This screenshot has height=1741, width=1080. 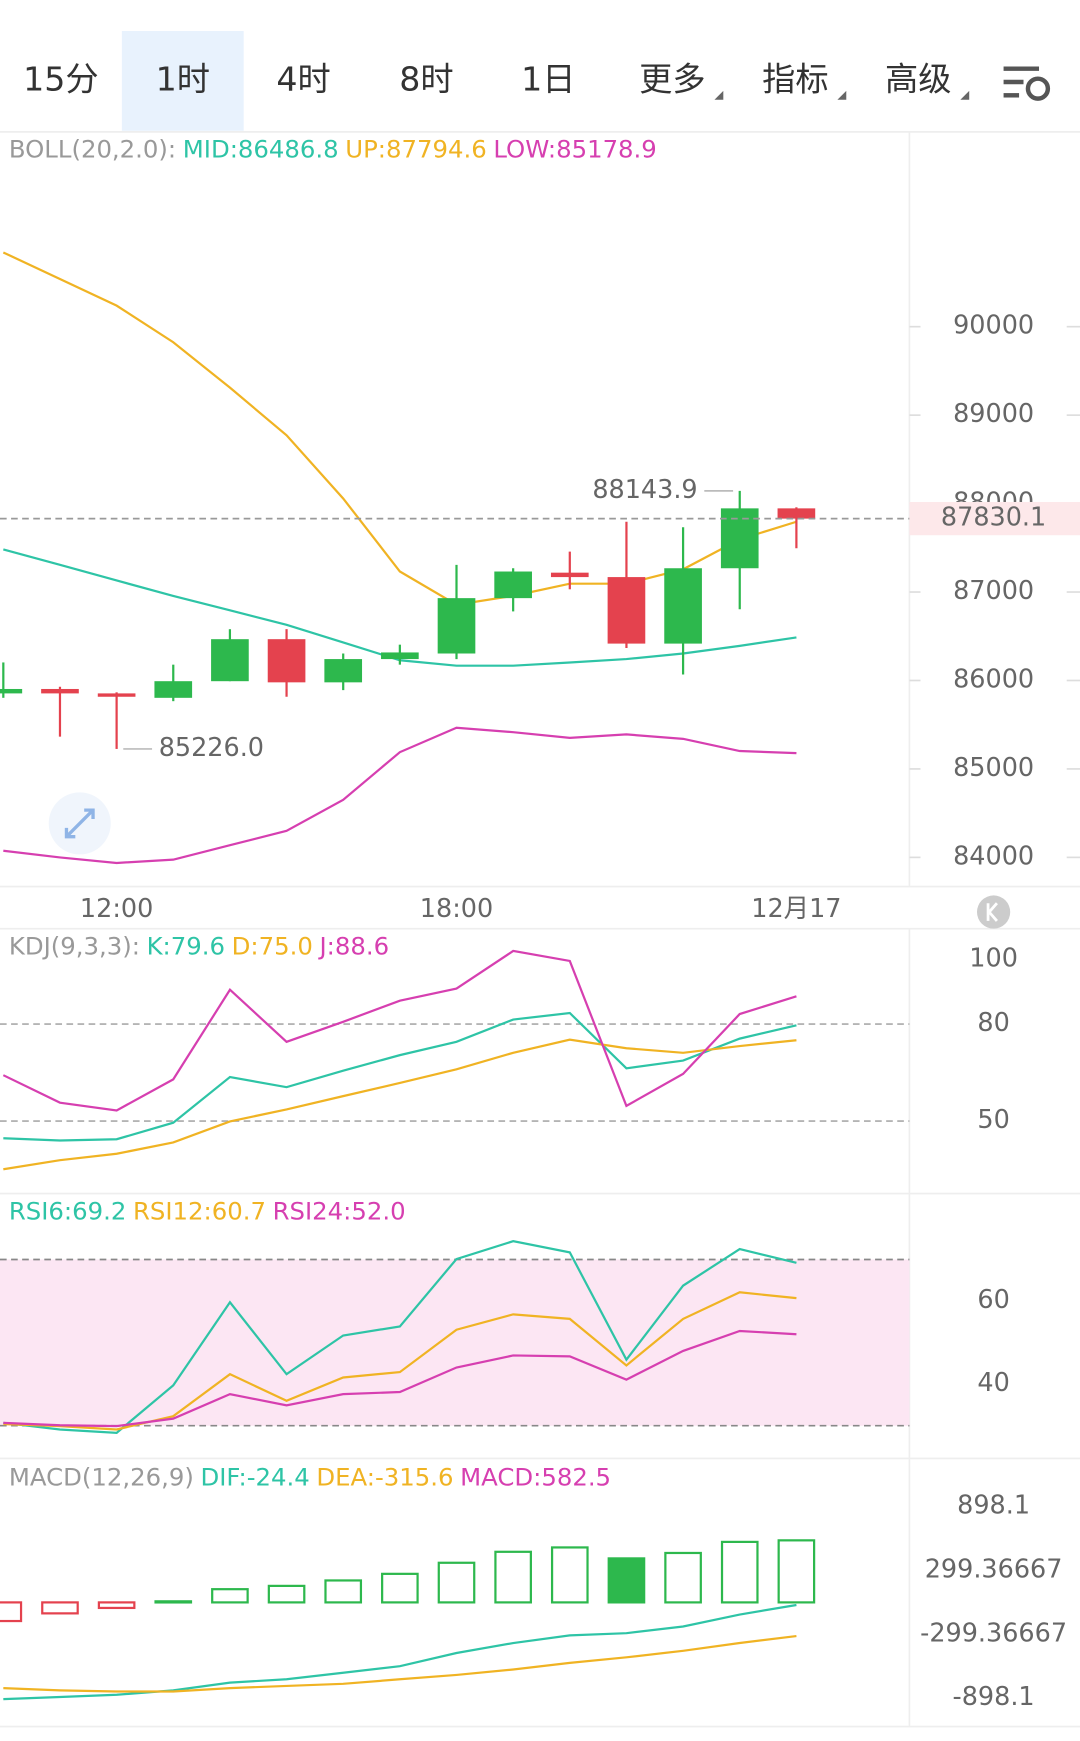 I want to click on legend-item: LOW:85178.9, so click(x=574, y=149).